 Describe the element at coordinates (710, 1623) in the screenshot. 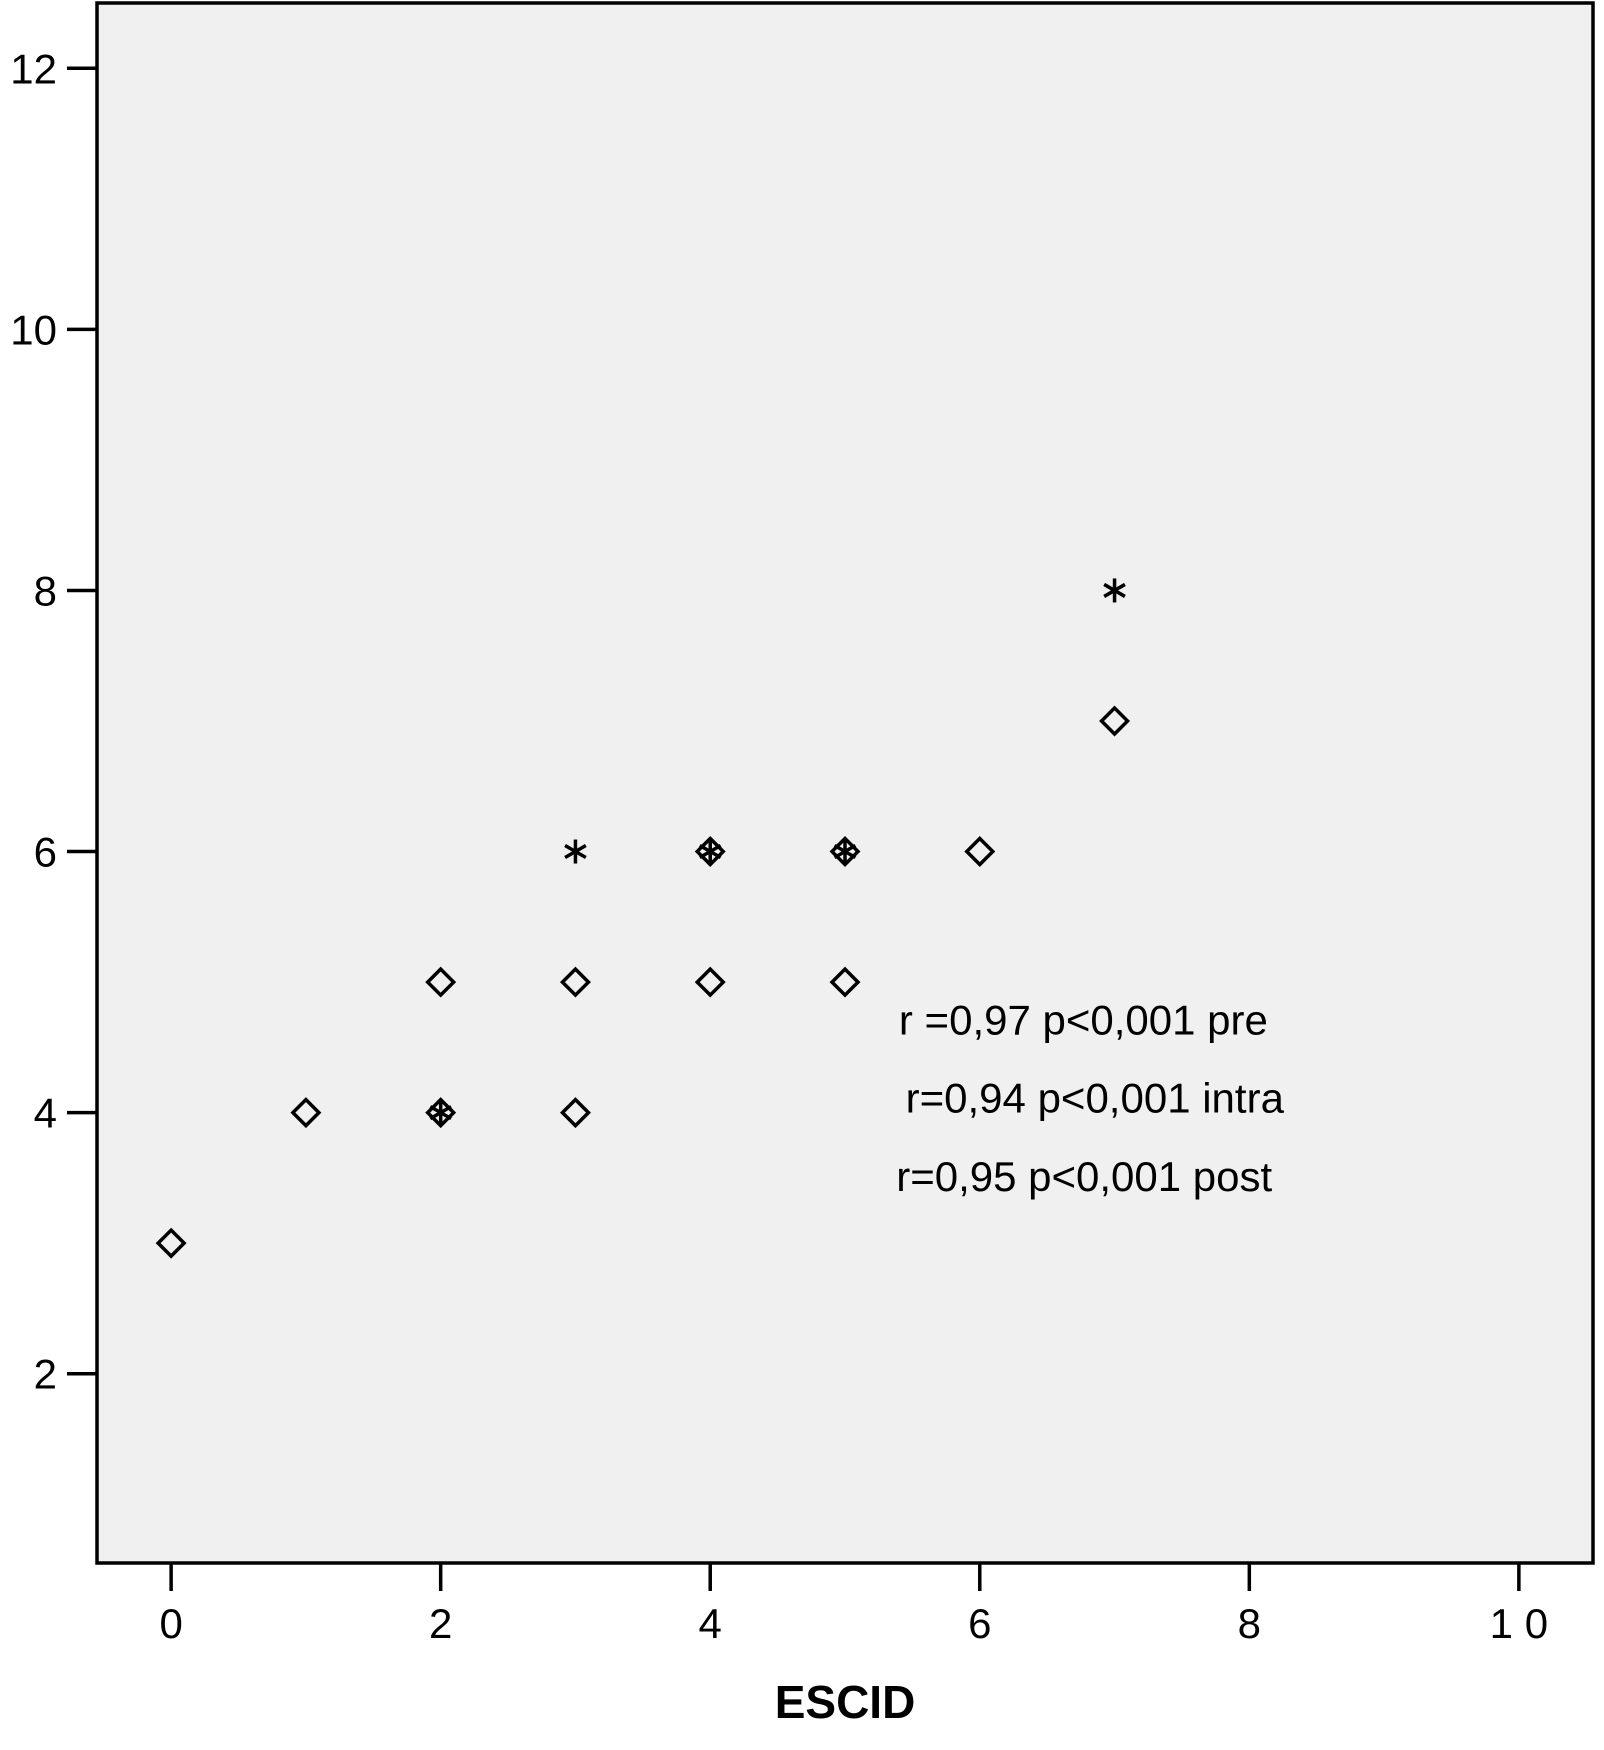

I see `x-tick-label: 4` at that location.